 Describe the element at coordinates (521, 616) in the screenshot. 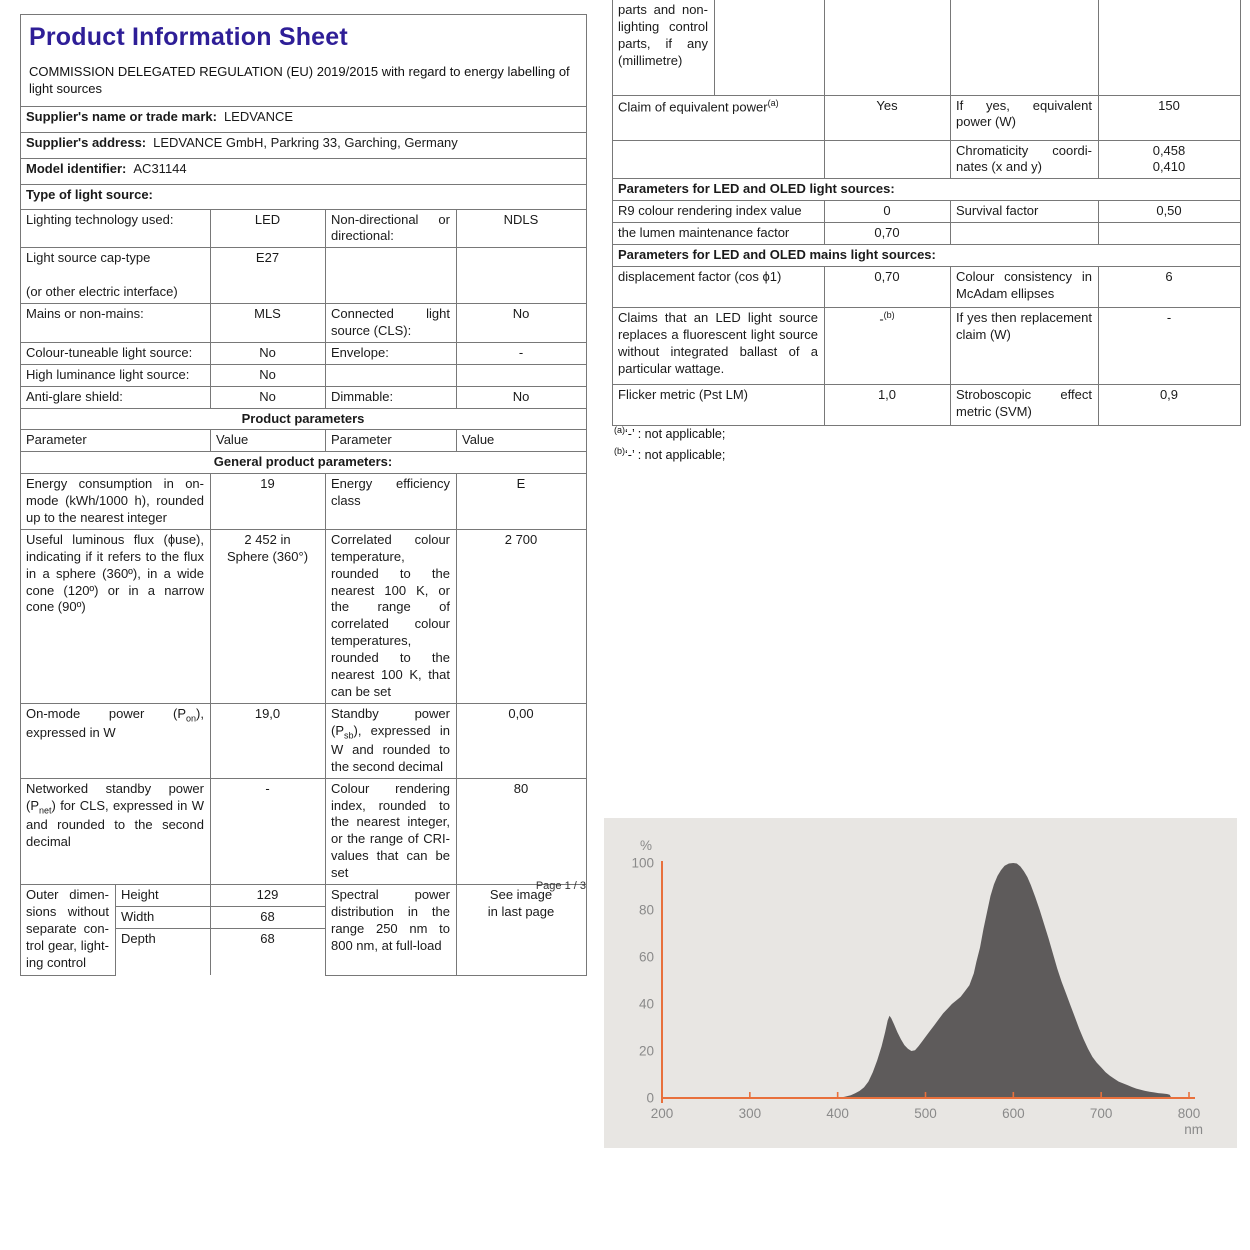

I see `param-value: 2 700` at that location.